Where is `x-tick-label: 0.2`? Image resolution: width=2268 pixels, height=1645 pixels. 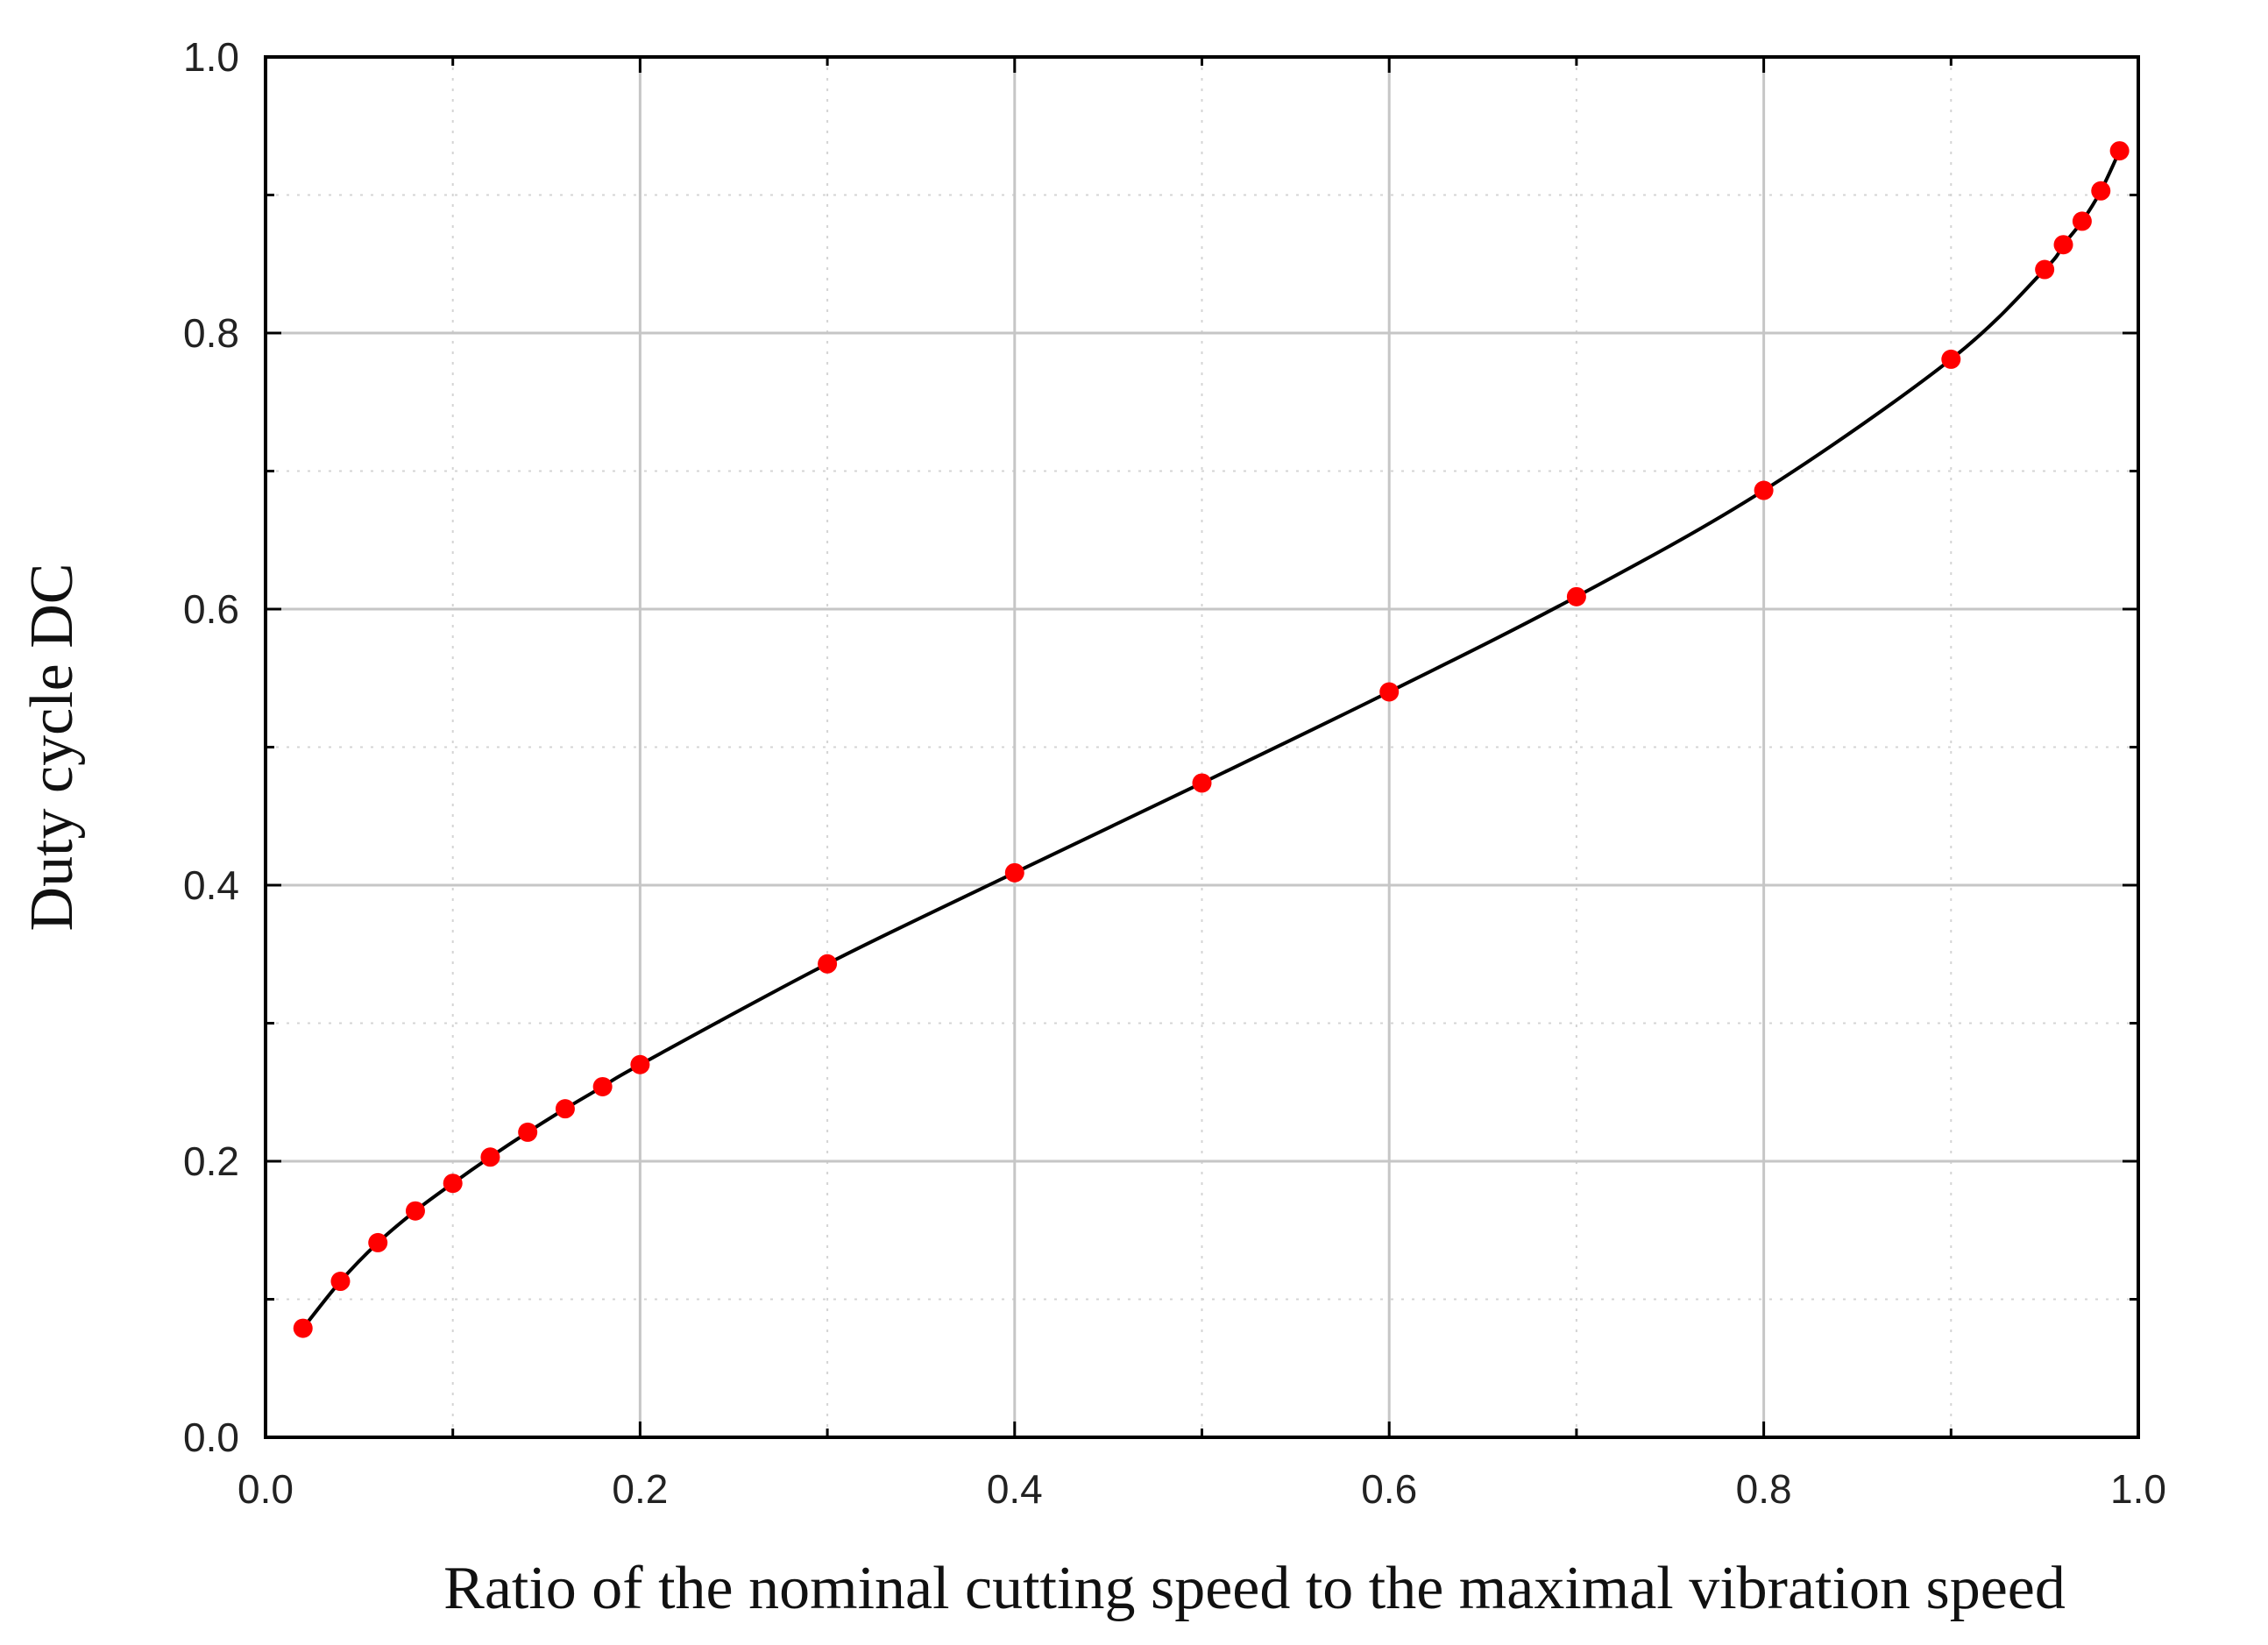 x-tick-label: 0.2 is located at coordinates (640, 1489).